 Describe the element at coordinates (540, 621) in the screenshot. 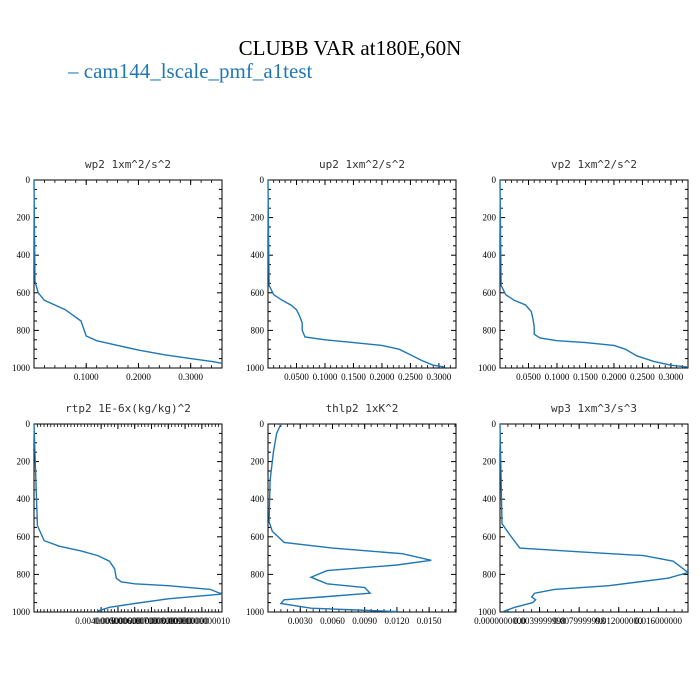

I see `x-tick-label: 0.0039999998` at that location.